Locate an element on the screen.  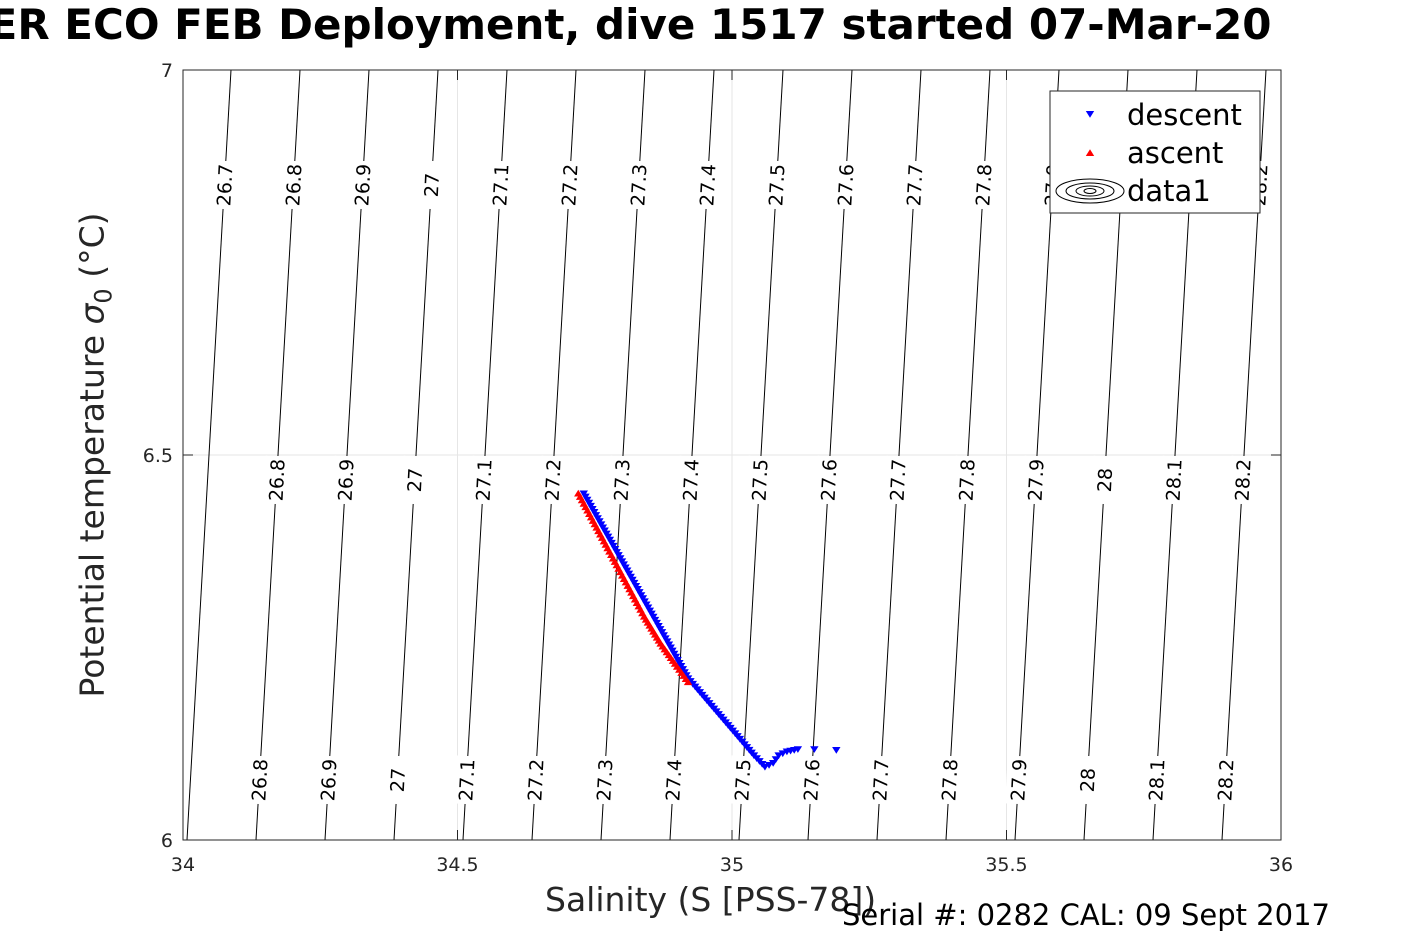
series-ascent is located at coordinates (633, 587).